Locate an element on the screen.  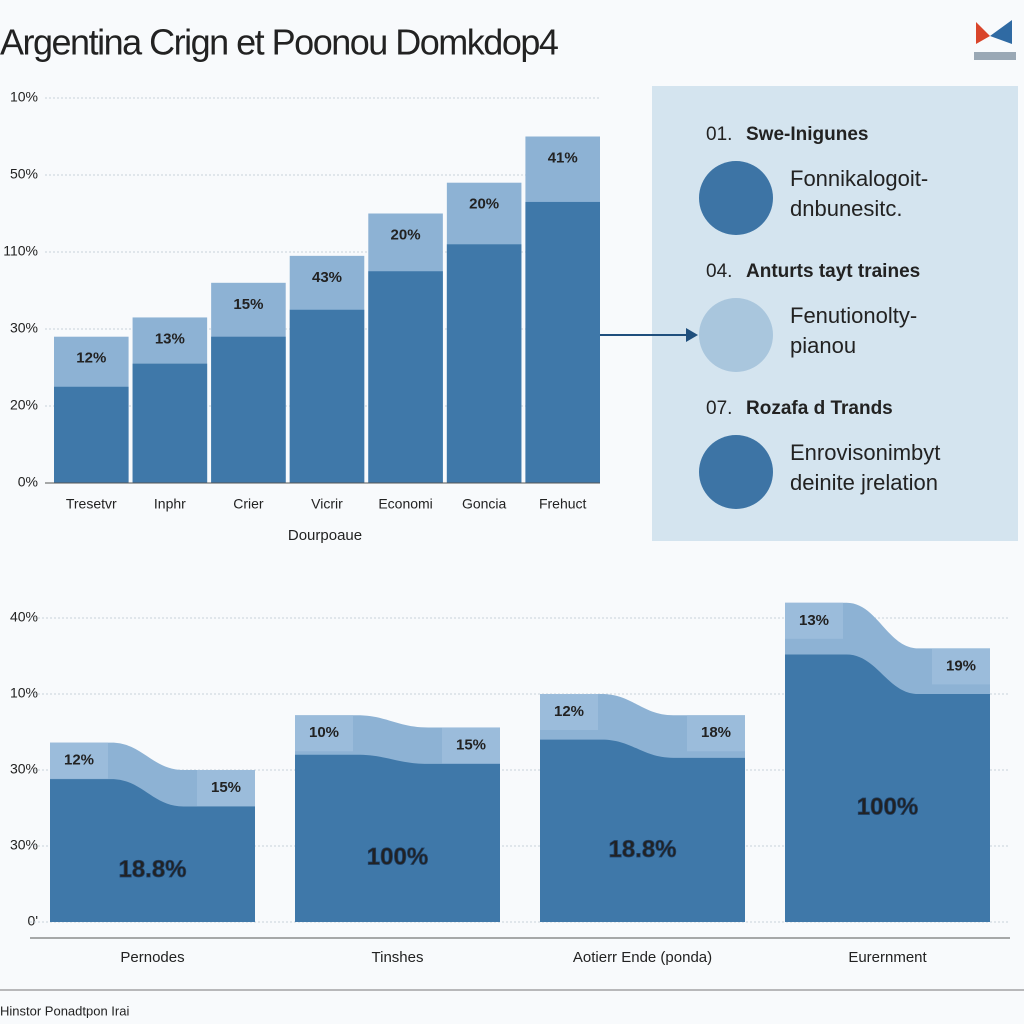
bar-label: 13% is located at coordinates (170, 338).